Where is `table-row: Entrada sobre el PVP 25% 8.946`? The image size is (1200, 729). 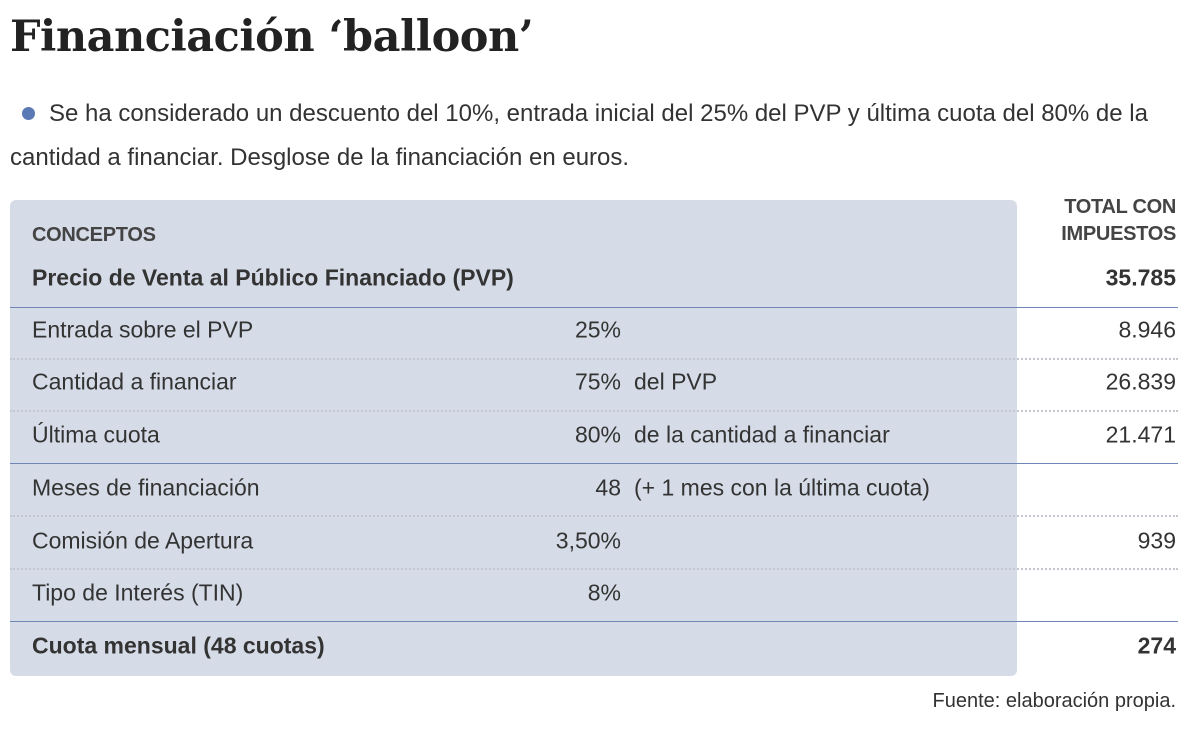
table-row: Entrada sobre el PVP 25% 8.946 is located at coordinates (594, 330).